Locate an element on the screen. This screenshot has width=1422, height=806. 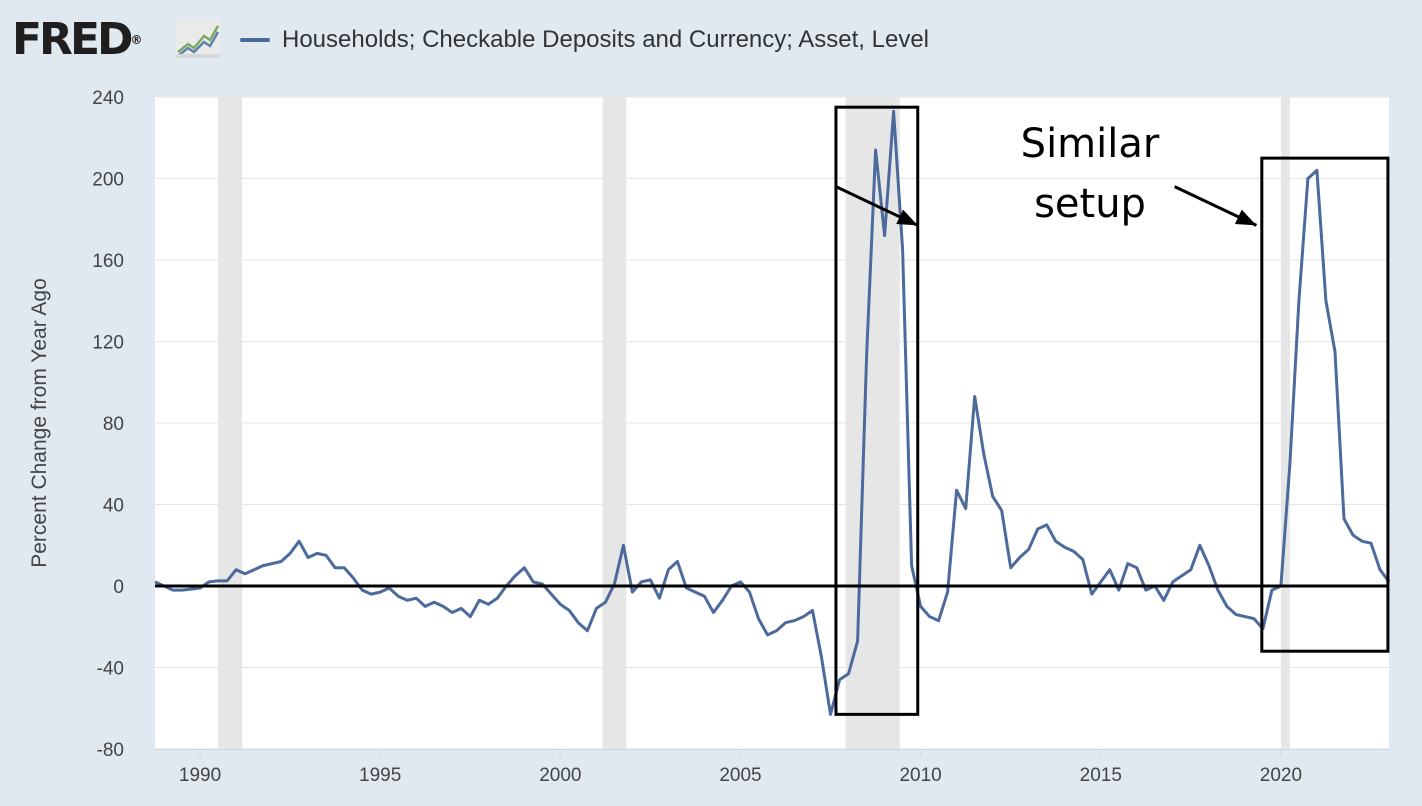
y-axis-ticks: 240 200 160 120 80 40 0 -40 -80 is located at coordinates (108, 424).